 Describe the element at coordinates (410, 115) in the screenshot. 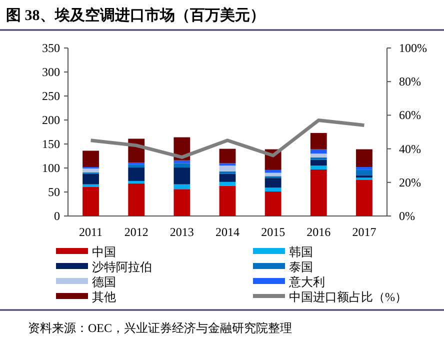

I see `y2-tick-label: 60%` at that location.